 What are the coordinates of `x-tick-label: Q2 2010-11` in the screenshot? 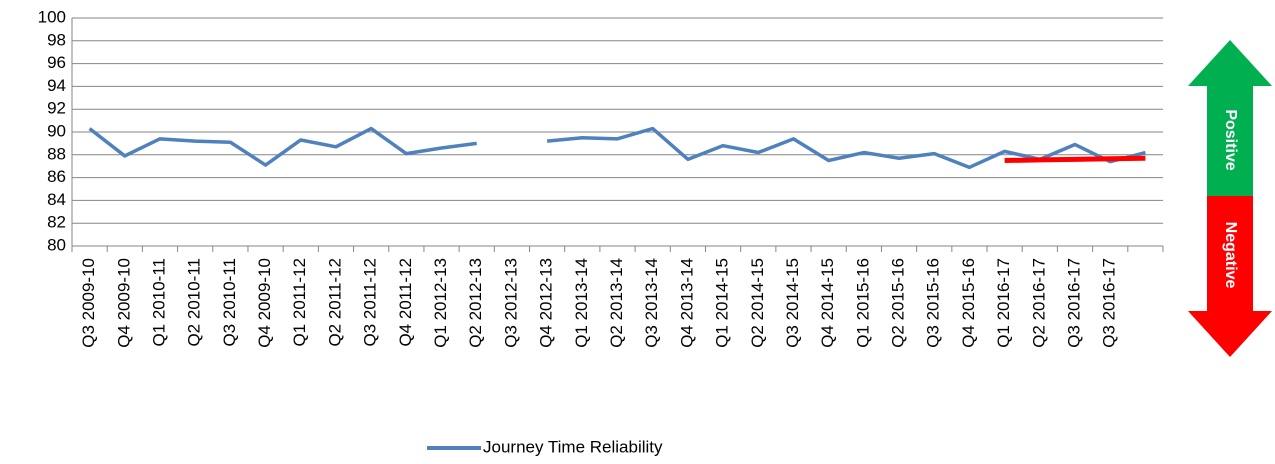 It's located at (194, 302).